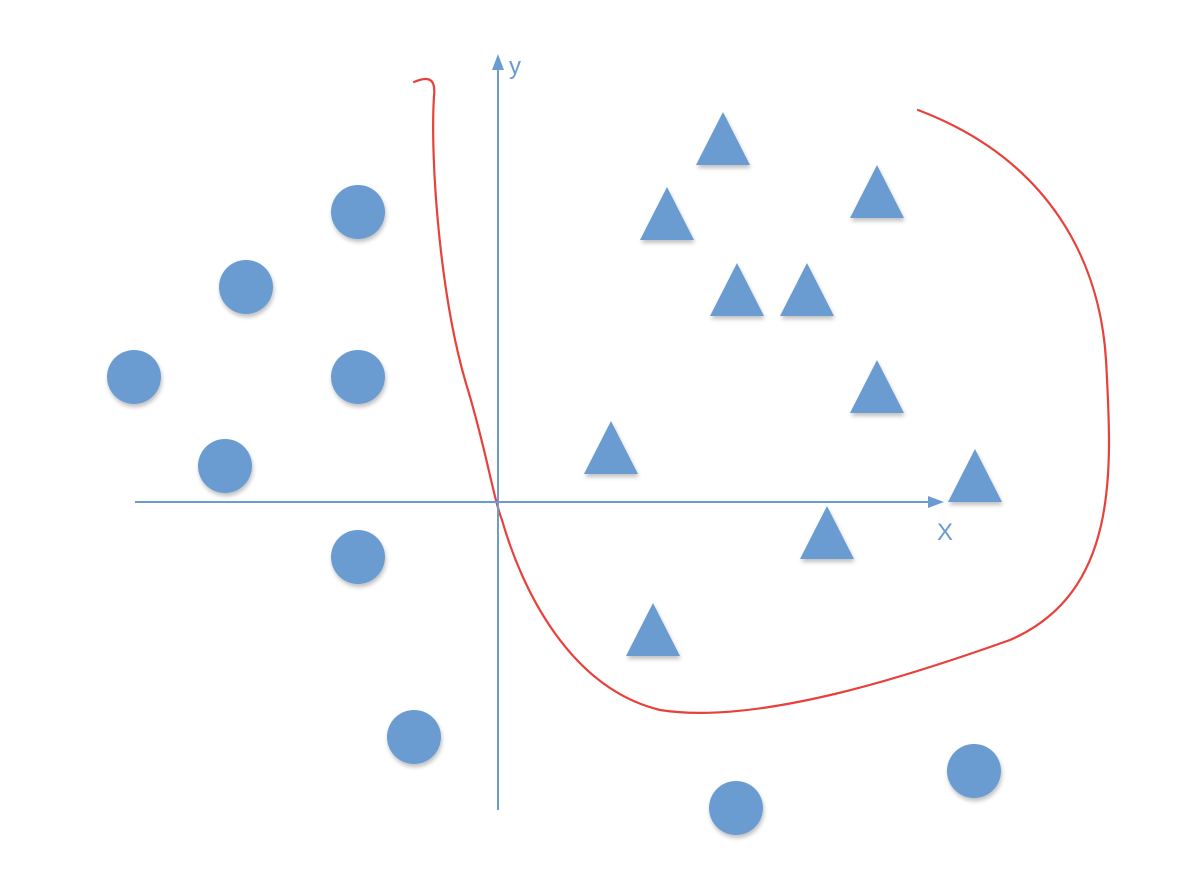 This screenshot has width=1178, height=872. What do you see at coordinates (515, 66) in the screenshot?
I see `y-axis-label: y` at bounding box center [515, 66].